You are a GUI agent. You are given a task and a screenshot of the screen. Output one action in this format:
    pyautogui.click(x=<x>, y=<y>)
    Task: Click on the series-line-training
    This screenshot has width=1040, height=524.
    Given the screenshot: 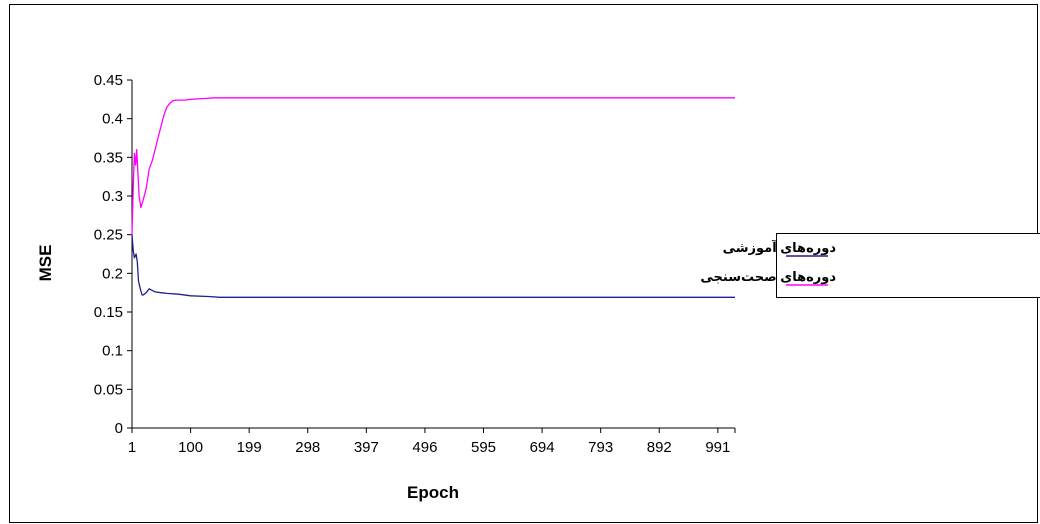 What is the action you would take?
    pyautogui.click(x=433, y=266)
    